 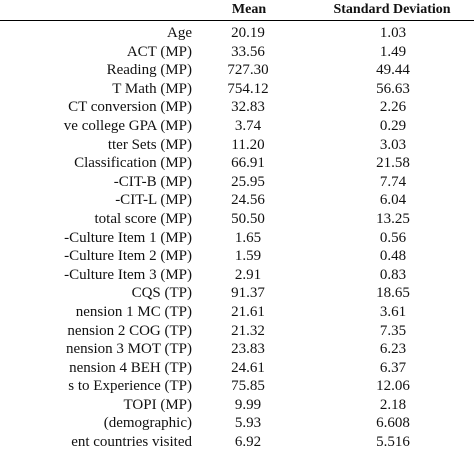 What do you see at coordinates (129, 349) in the screenshot?
I see `row-label: nension 3 MOT (TP)` at bounding box center [129, 349].